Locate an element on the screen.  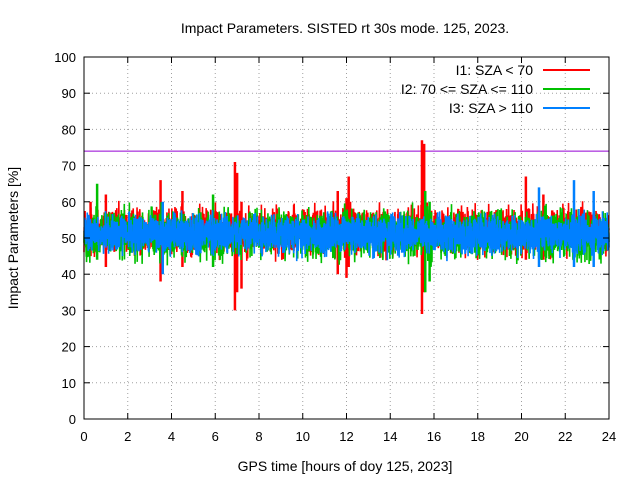
y-tick-label: 0 is located at coordinates (72, 419).